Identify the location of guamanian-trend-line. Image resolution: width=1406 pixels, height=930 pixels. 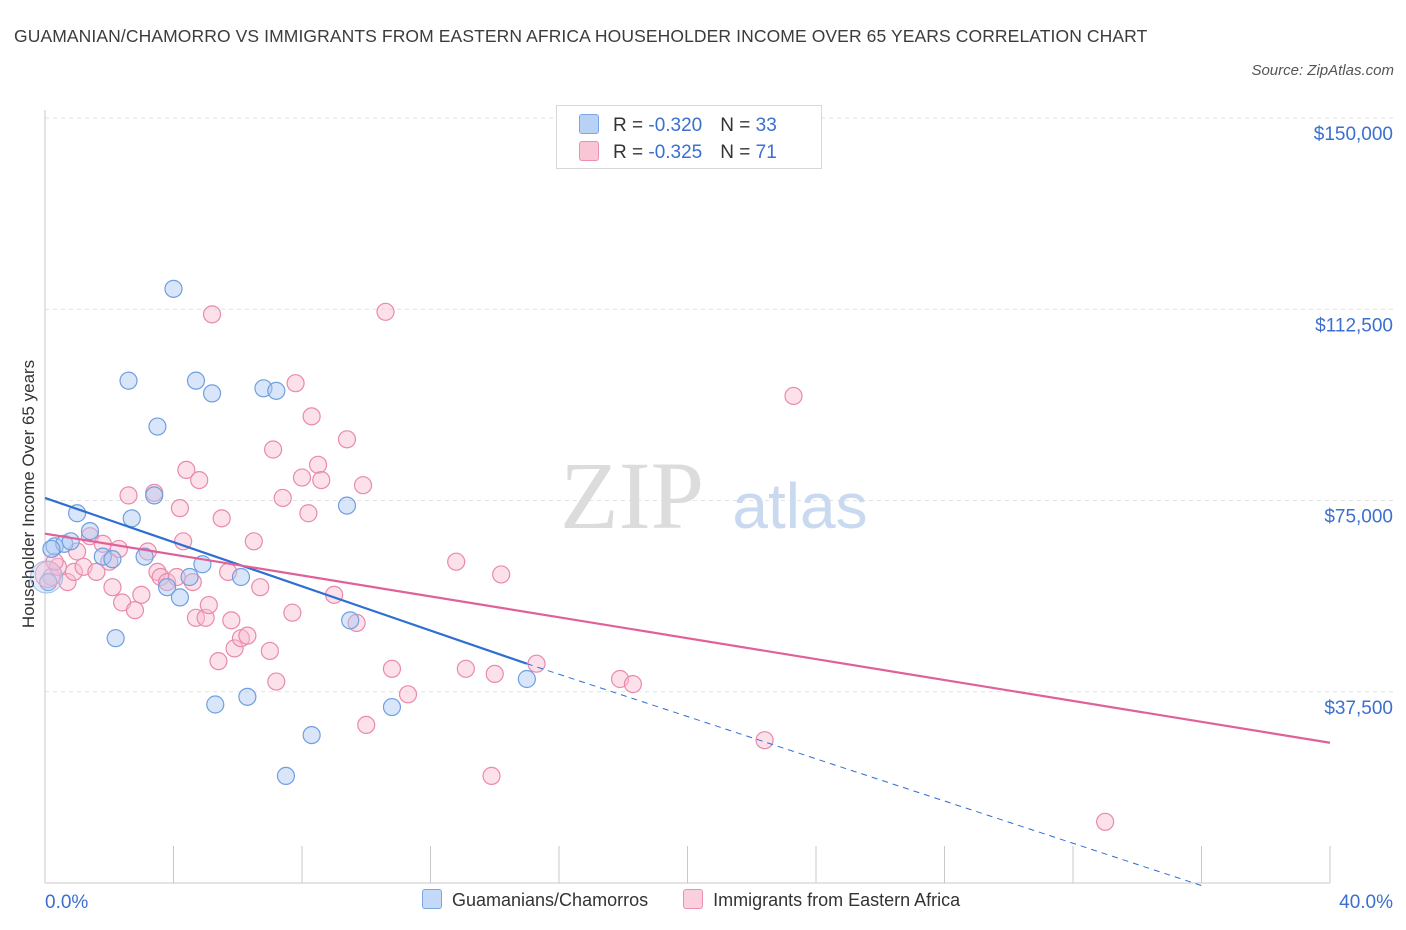
(286, 580).